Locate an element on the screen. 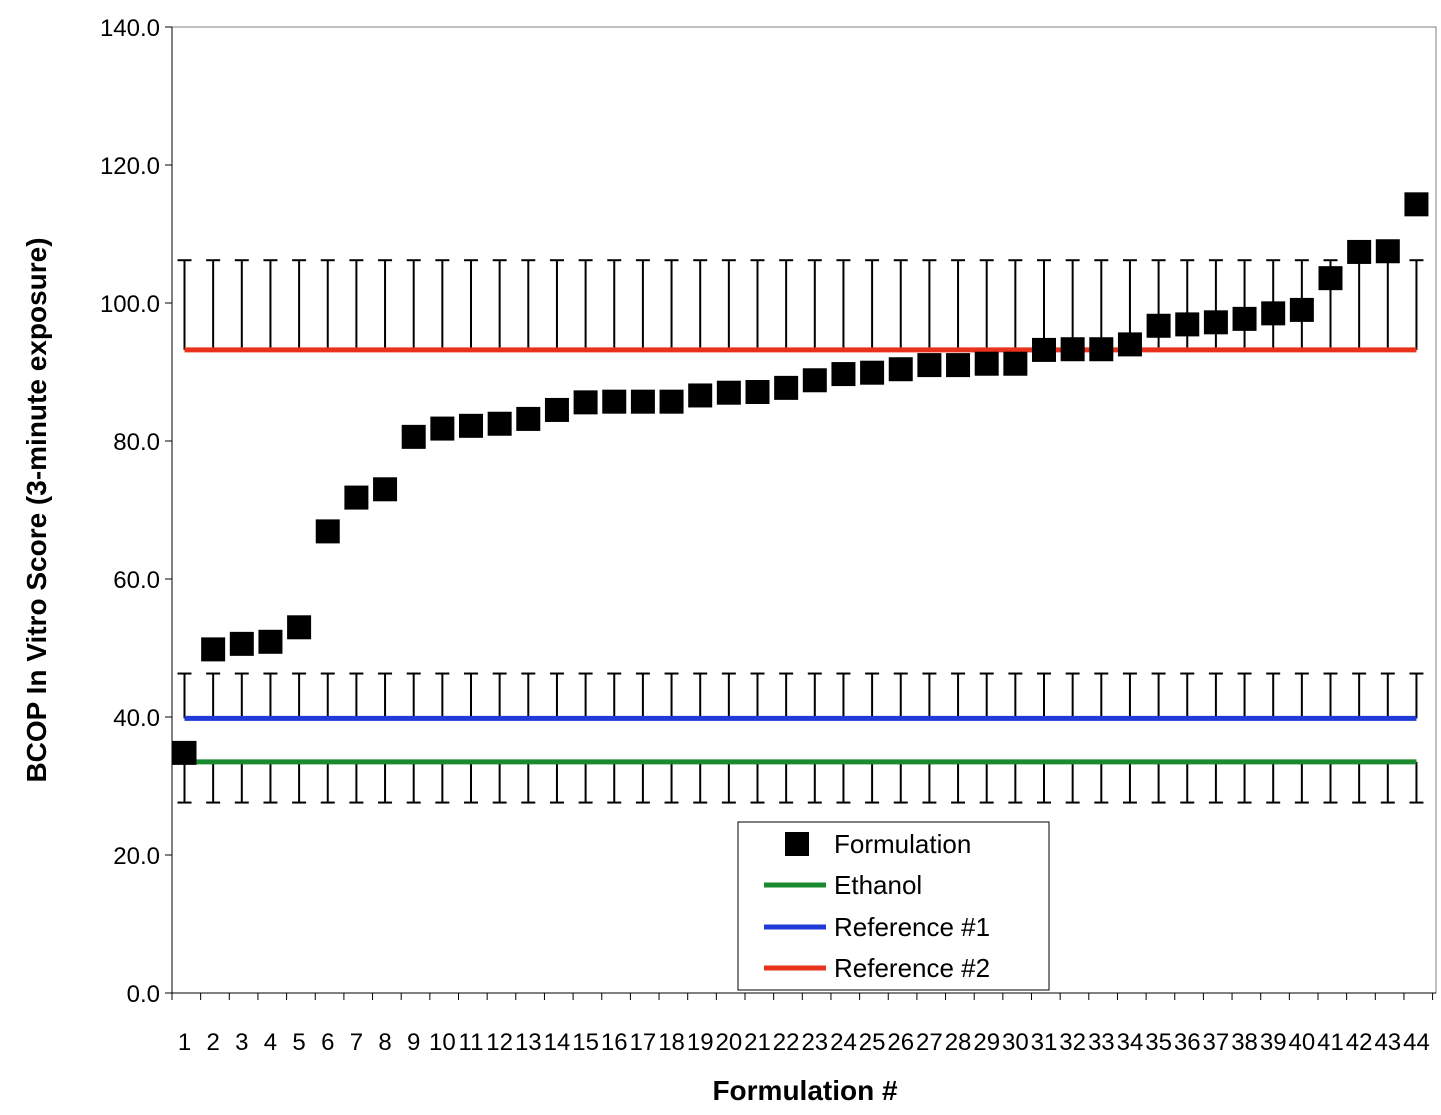 The width and height of the screenshot is (1441, 1115). x-tick-label: 40 is located at coordinates (1301, 1042).